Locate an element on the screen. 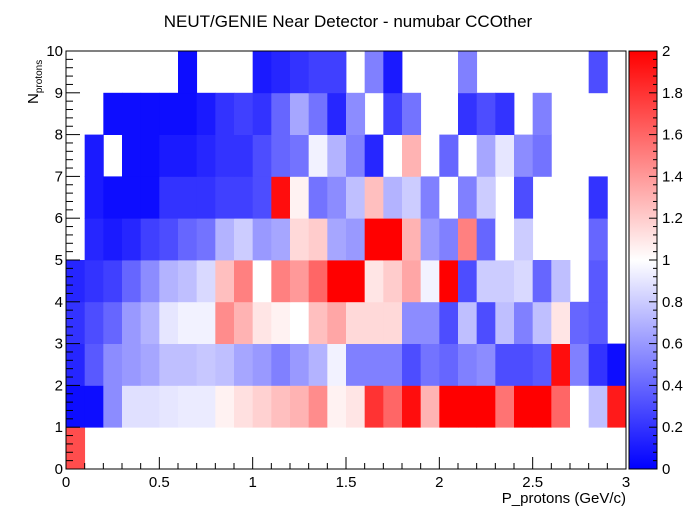 The height and width of the screenshot is (522, 696). x-axis-label: P_protons (GeV/c) is located at coordinates (564, 498).